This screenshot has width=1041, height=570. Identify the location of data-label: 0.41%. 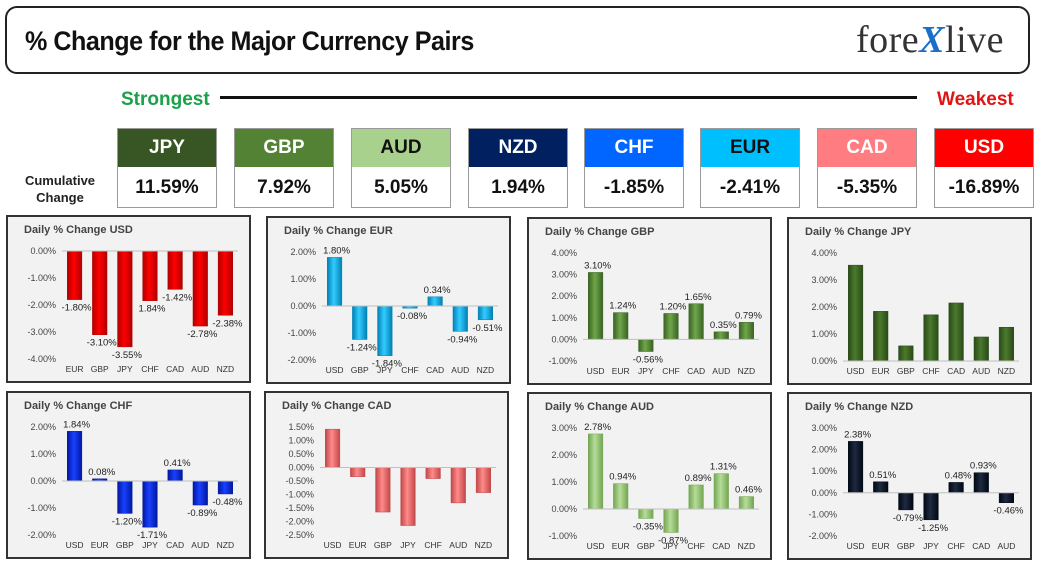
(177, 463).